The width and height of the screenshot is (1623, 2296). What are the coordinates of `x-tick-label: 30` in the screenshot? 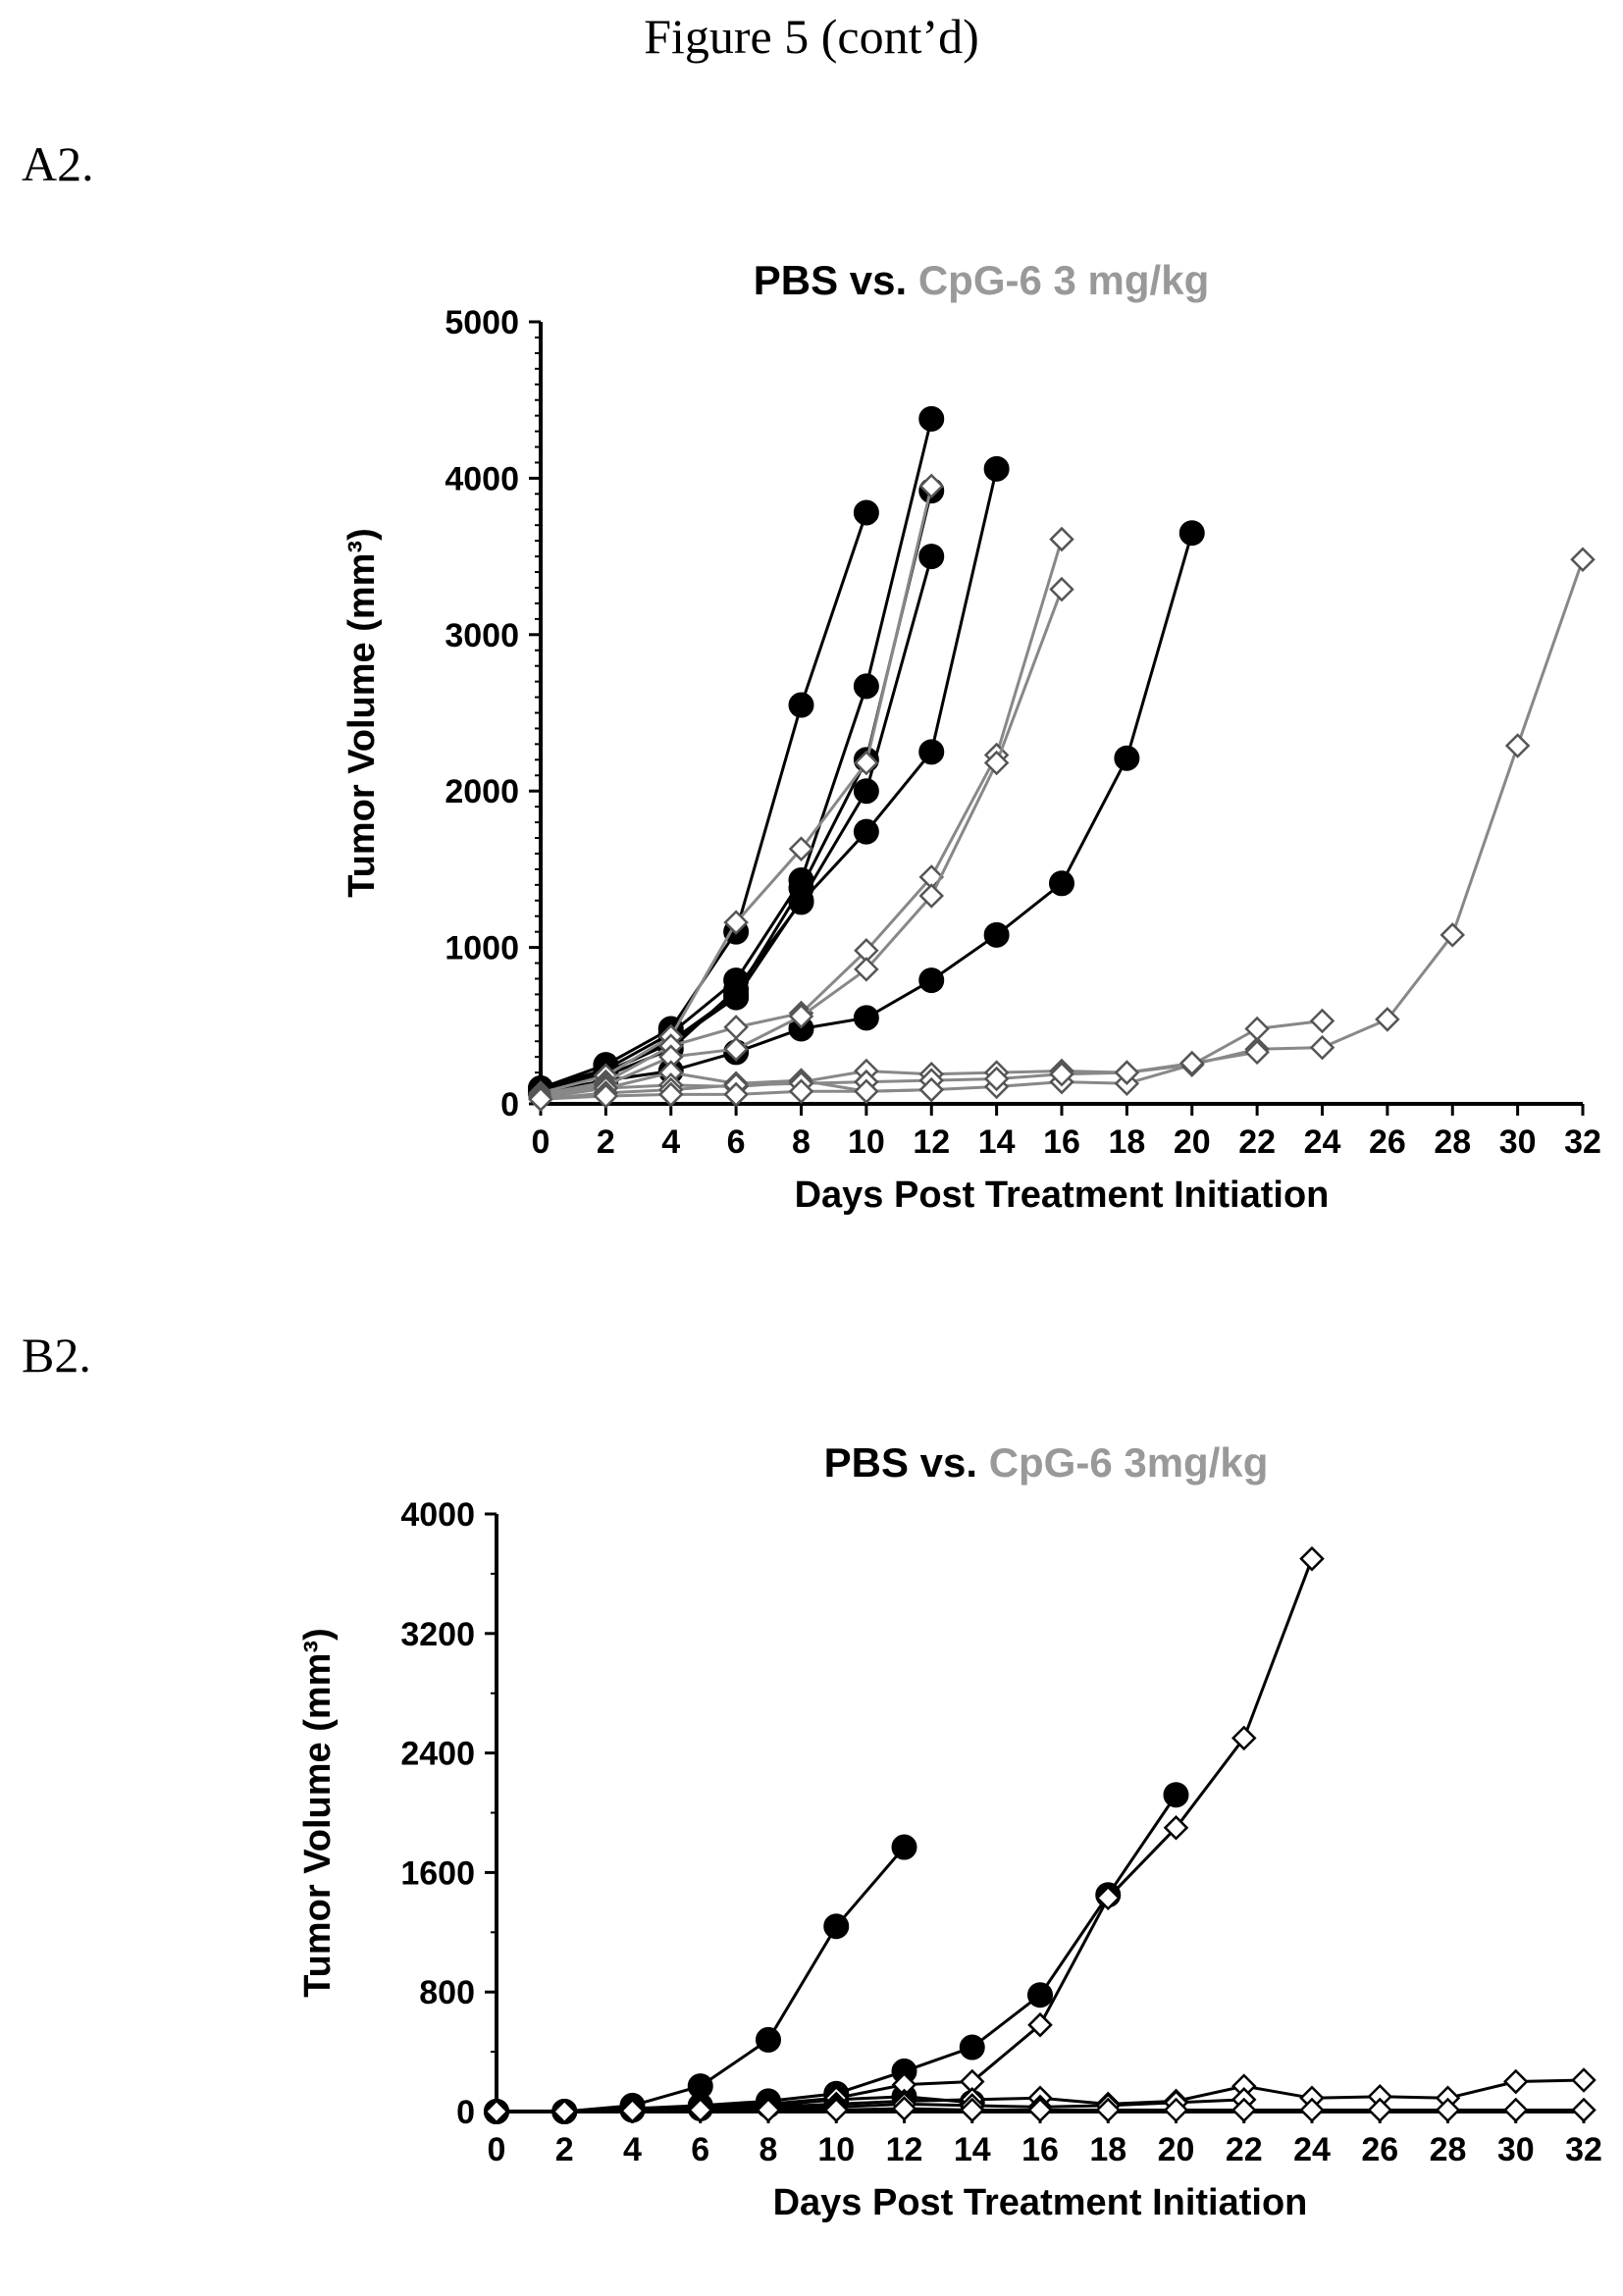 It's located at (1516, 2149).